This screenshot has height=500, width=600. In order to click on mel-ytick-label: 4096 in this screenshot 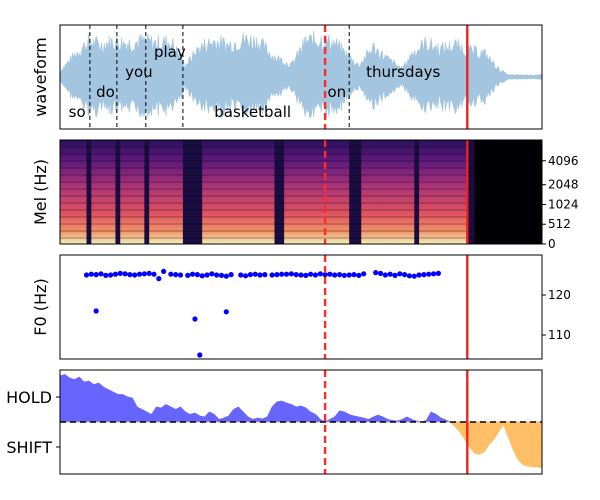, I will do `click(563, 161)`.